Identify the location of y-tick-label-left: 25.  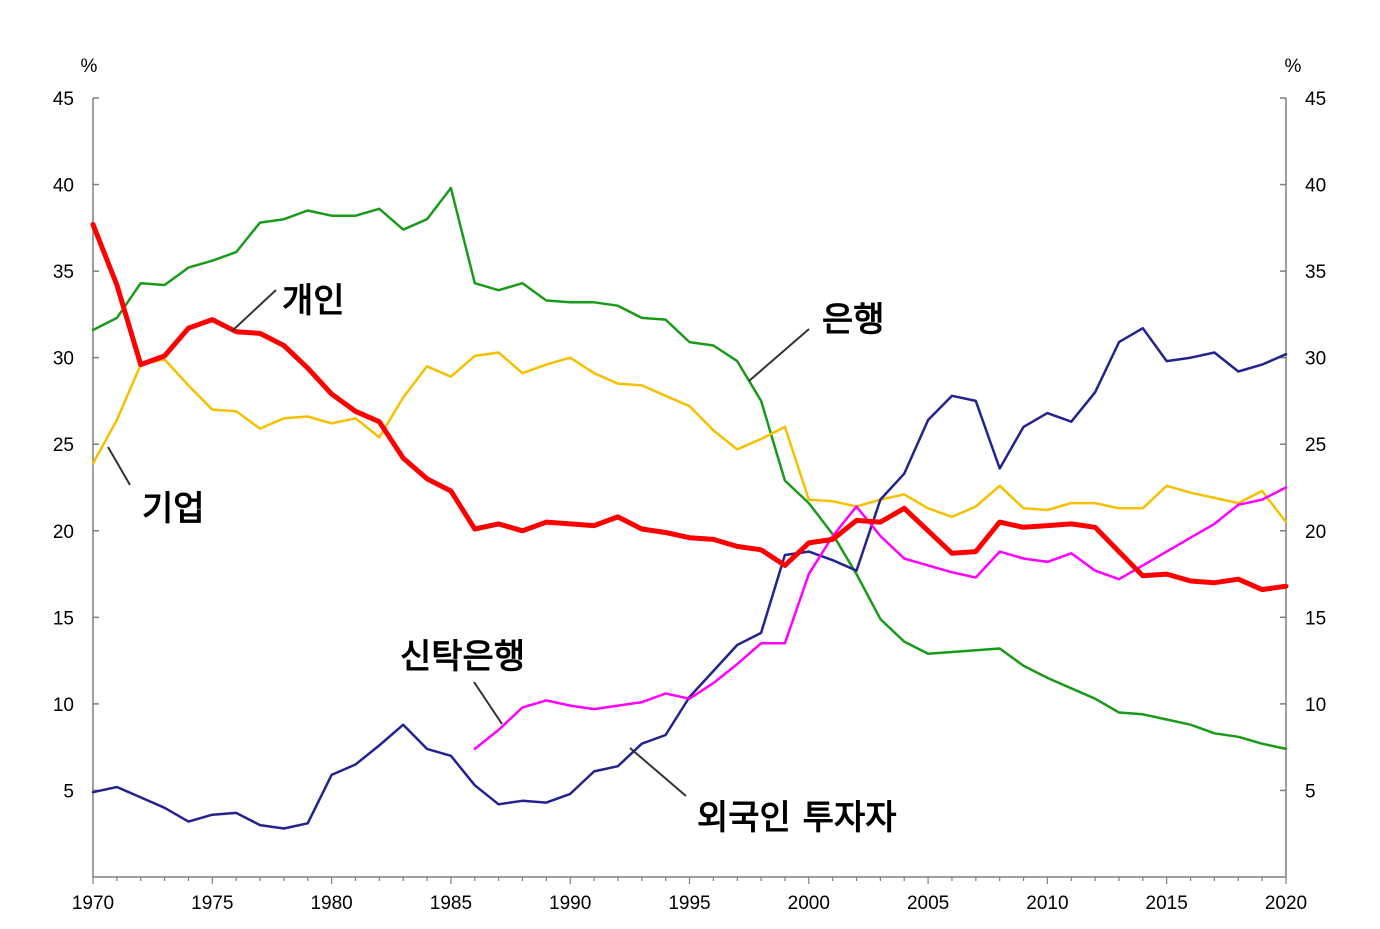
(63, 445).